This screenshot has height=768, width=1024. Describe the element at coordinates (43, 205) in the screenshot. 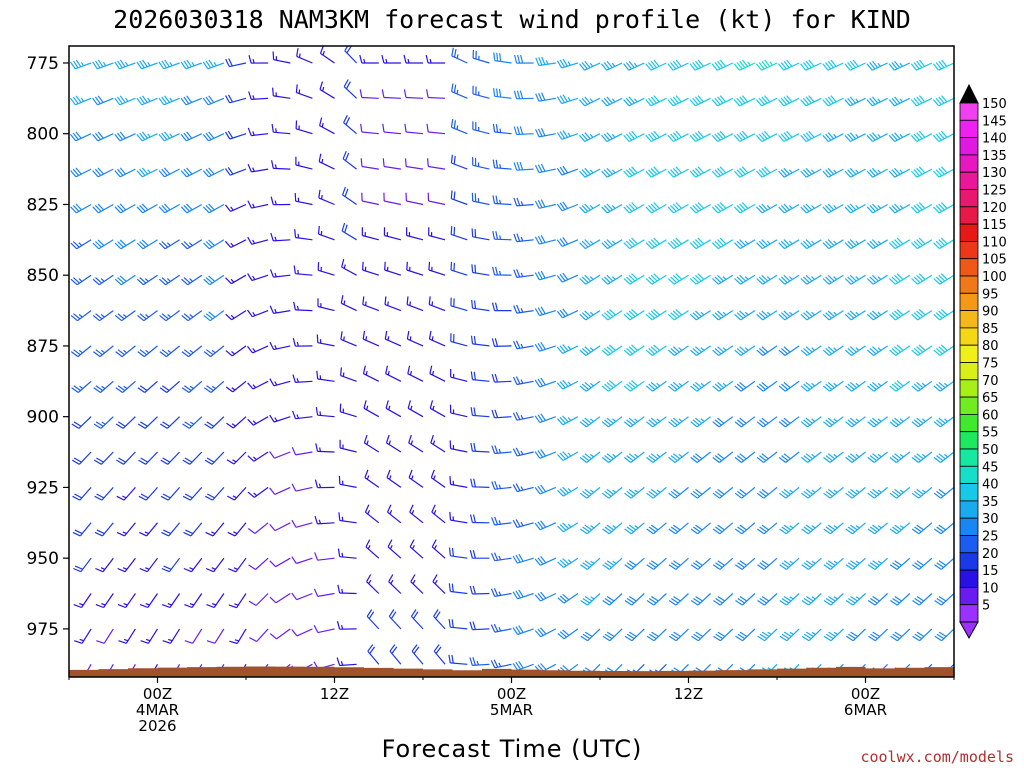

I see `y-tick-label: 825` at that location.